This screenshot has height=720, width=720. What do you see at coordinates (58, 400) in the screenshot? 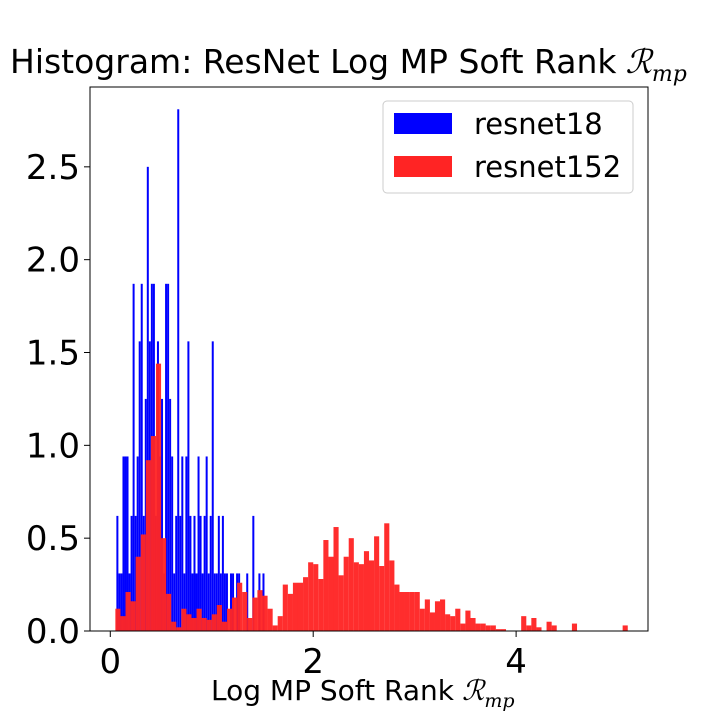
I see `y-axis: 0.0 0.5 1.0 1.5 2.0 2.5` at bounding box center [58, 400].